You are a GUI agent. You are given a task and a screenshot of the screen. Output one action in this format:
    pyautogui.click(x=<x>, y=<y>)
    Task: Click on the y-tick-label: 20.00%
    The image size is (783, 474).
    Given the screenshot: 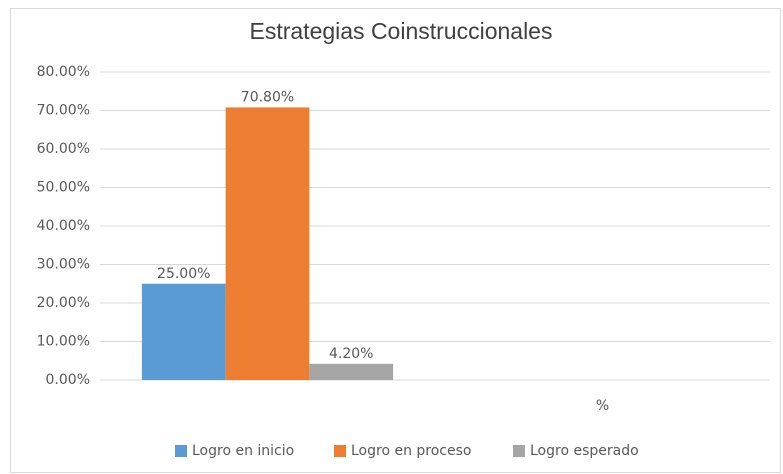 What is the action you would take?
    pyautogui.click(x=63, y=303)
    